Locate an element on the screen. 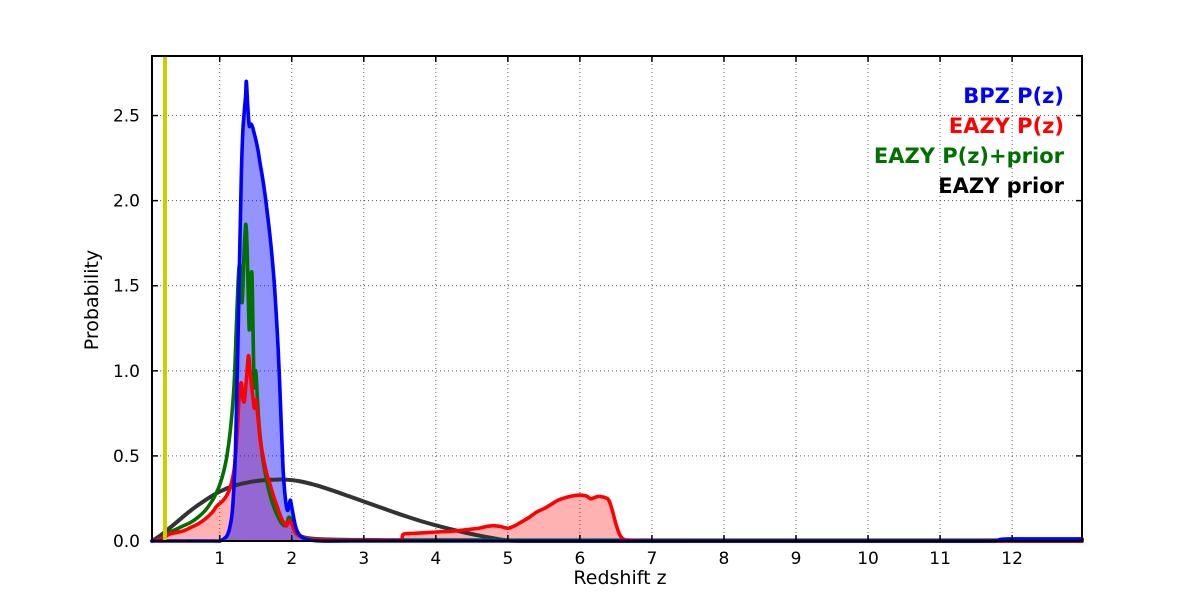  x-tick-label: 4 is located at coordinates (435, 559).